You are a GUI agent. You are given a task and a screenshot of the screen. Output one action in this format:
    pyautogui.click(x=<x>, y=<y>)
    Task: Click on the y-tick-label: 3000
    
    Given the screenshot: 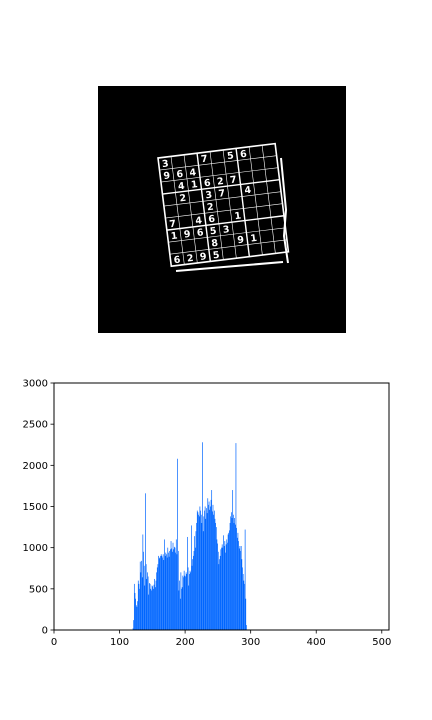 What is the action you would take?
    pyautogui.click(x=35, y=384)
    